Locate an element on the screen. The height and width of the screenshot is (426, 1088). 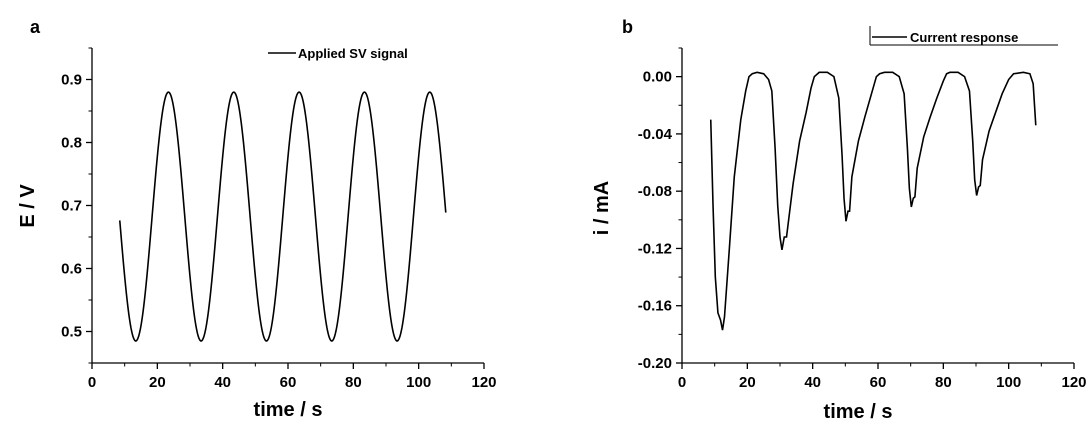
panel-a-y-axis-title: E / V is located at coordinates (28, 206).